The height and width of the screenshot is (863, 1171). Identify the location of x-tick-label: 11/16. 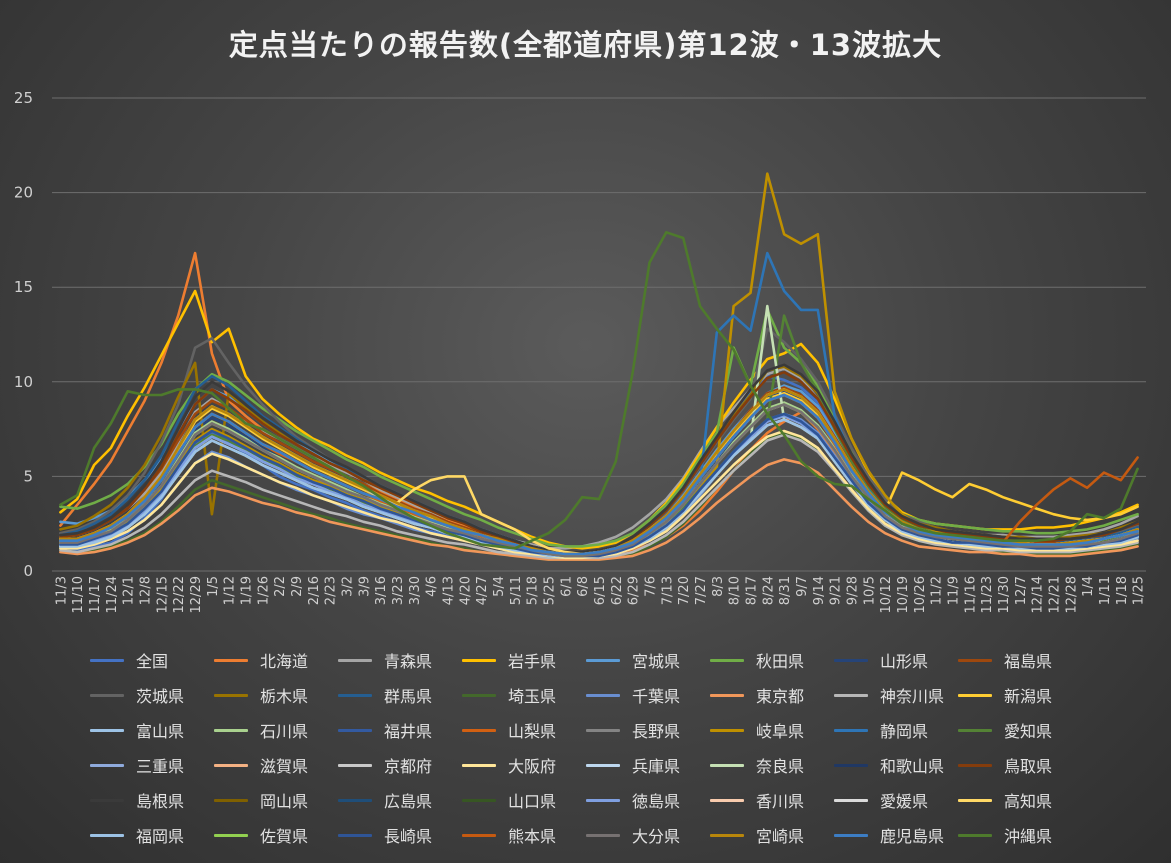
(970, 594).